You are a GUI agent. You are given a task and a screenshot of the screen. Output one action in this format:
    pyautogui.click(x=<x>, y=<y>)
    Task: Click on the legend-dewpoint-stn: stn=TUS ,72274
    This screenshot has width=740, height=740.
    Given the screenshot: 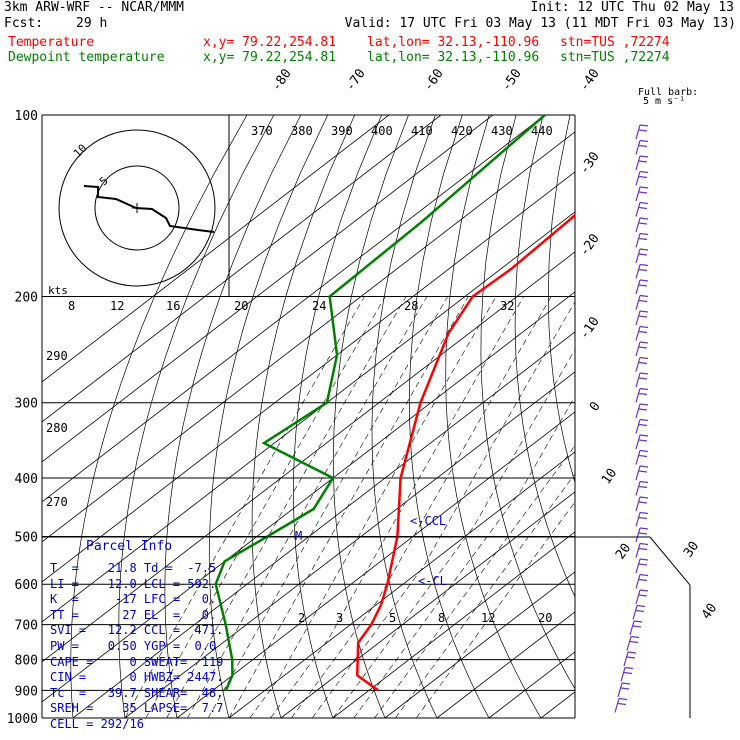 What is the action you would take?
    pyautogui.click(x=615, y=57)
    